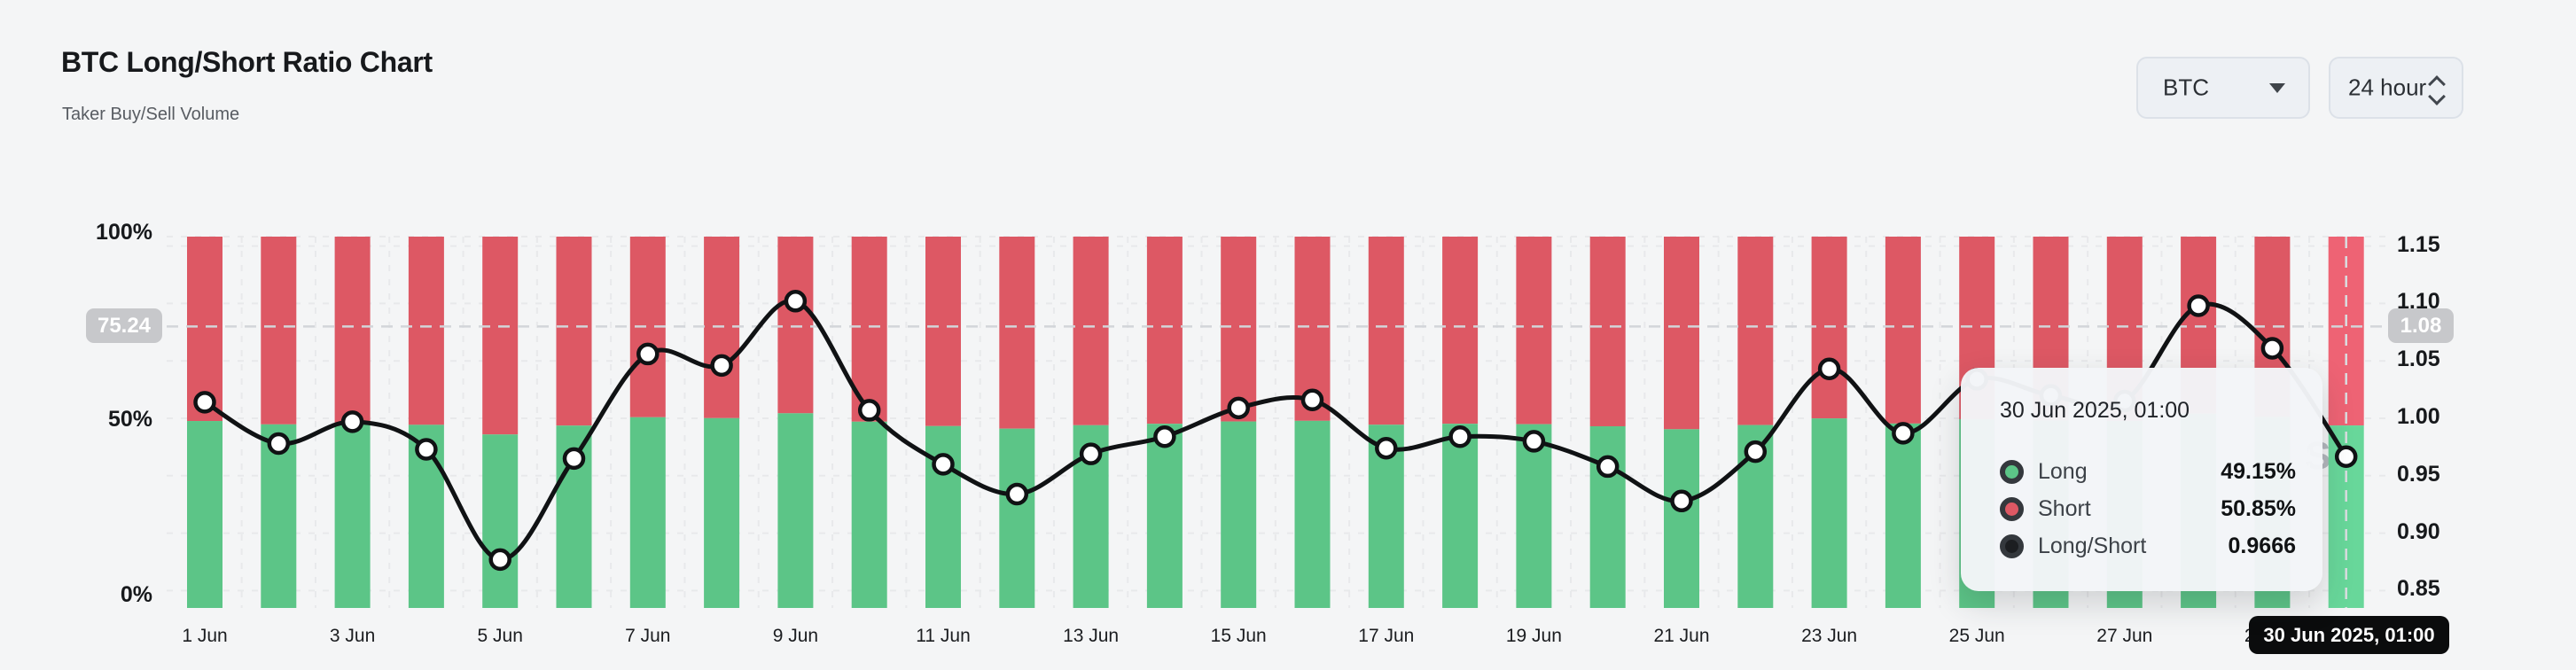  I want to click on bar-long-18-jun, so click(1460, 516).